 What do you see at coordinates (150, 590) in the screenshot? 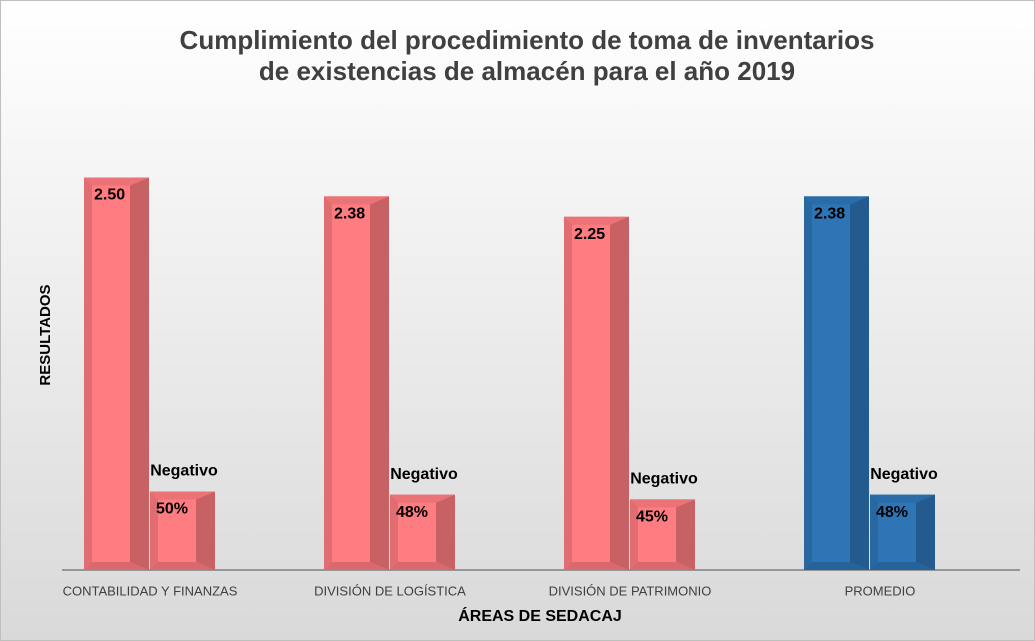
I see `x-tick-label: CONTABILIDAD Y FINANZAS` at bounding box center [150, 590].